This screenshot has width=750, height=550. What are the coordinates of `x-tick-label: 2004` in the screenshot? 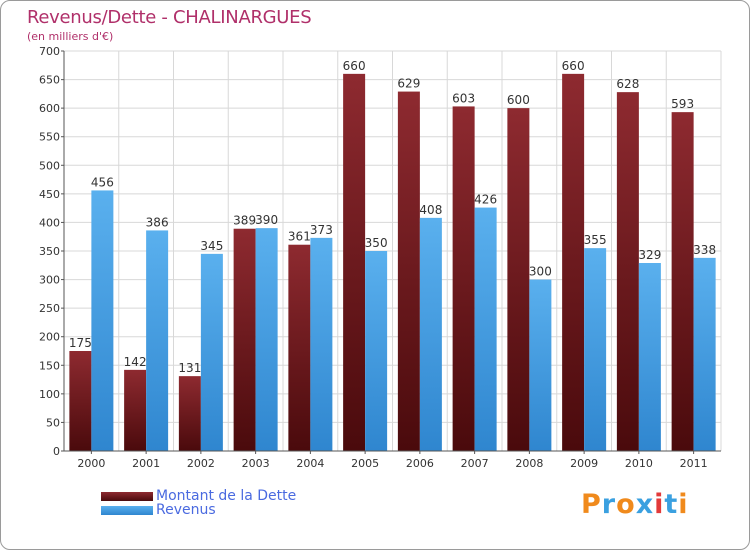 It's located at (310, 463).